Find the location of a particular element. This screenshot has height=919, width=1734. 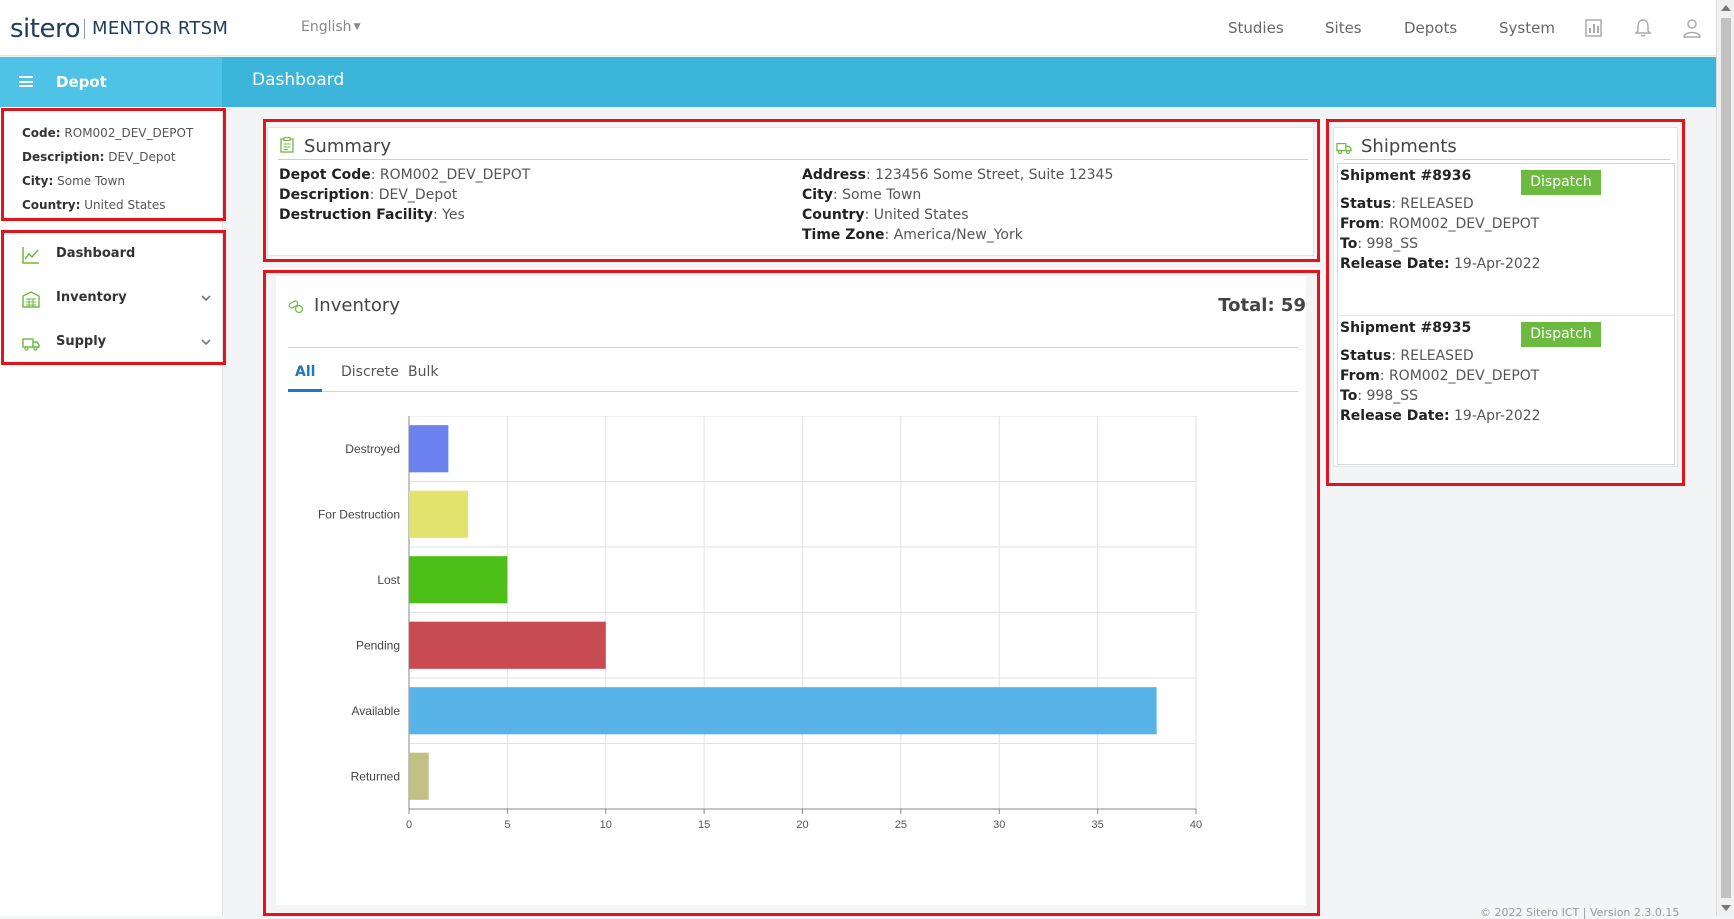

field-value: : America/New_York is located at coordinates (953, 235).